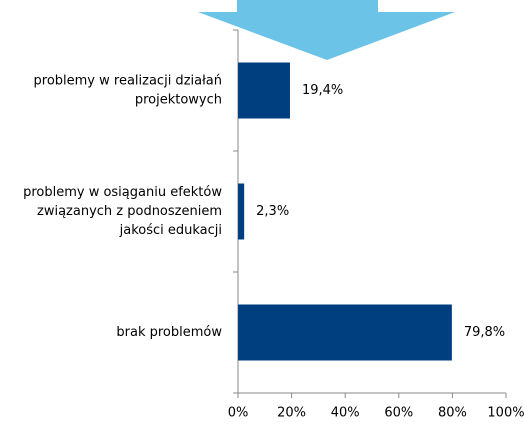 This screenshot has height=425, width=524. What do you see at coordinates (129, 211) in the screenshot?
I see `y-tick-label: związanych z podnoszeniem` at bounding box center [129, 211].